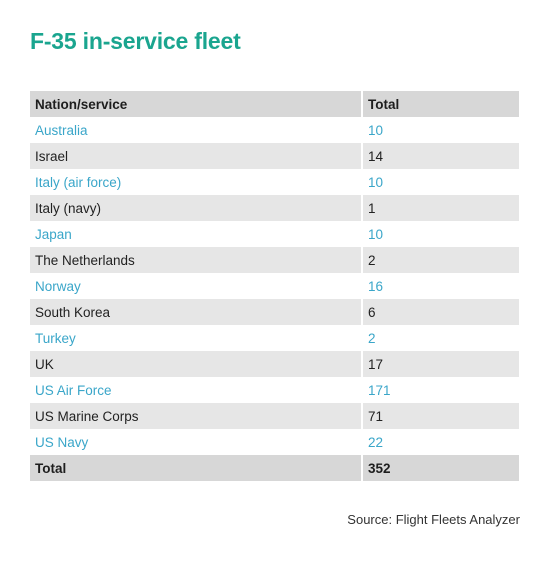 This screenshot has width=550, height=562. What do you see at coordinates (196, 130) in the screenshot?
I see `nation-cell: Australia` at bounding box center [196, 130].